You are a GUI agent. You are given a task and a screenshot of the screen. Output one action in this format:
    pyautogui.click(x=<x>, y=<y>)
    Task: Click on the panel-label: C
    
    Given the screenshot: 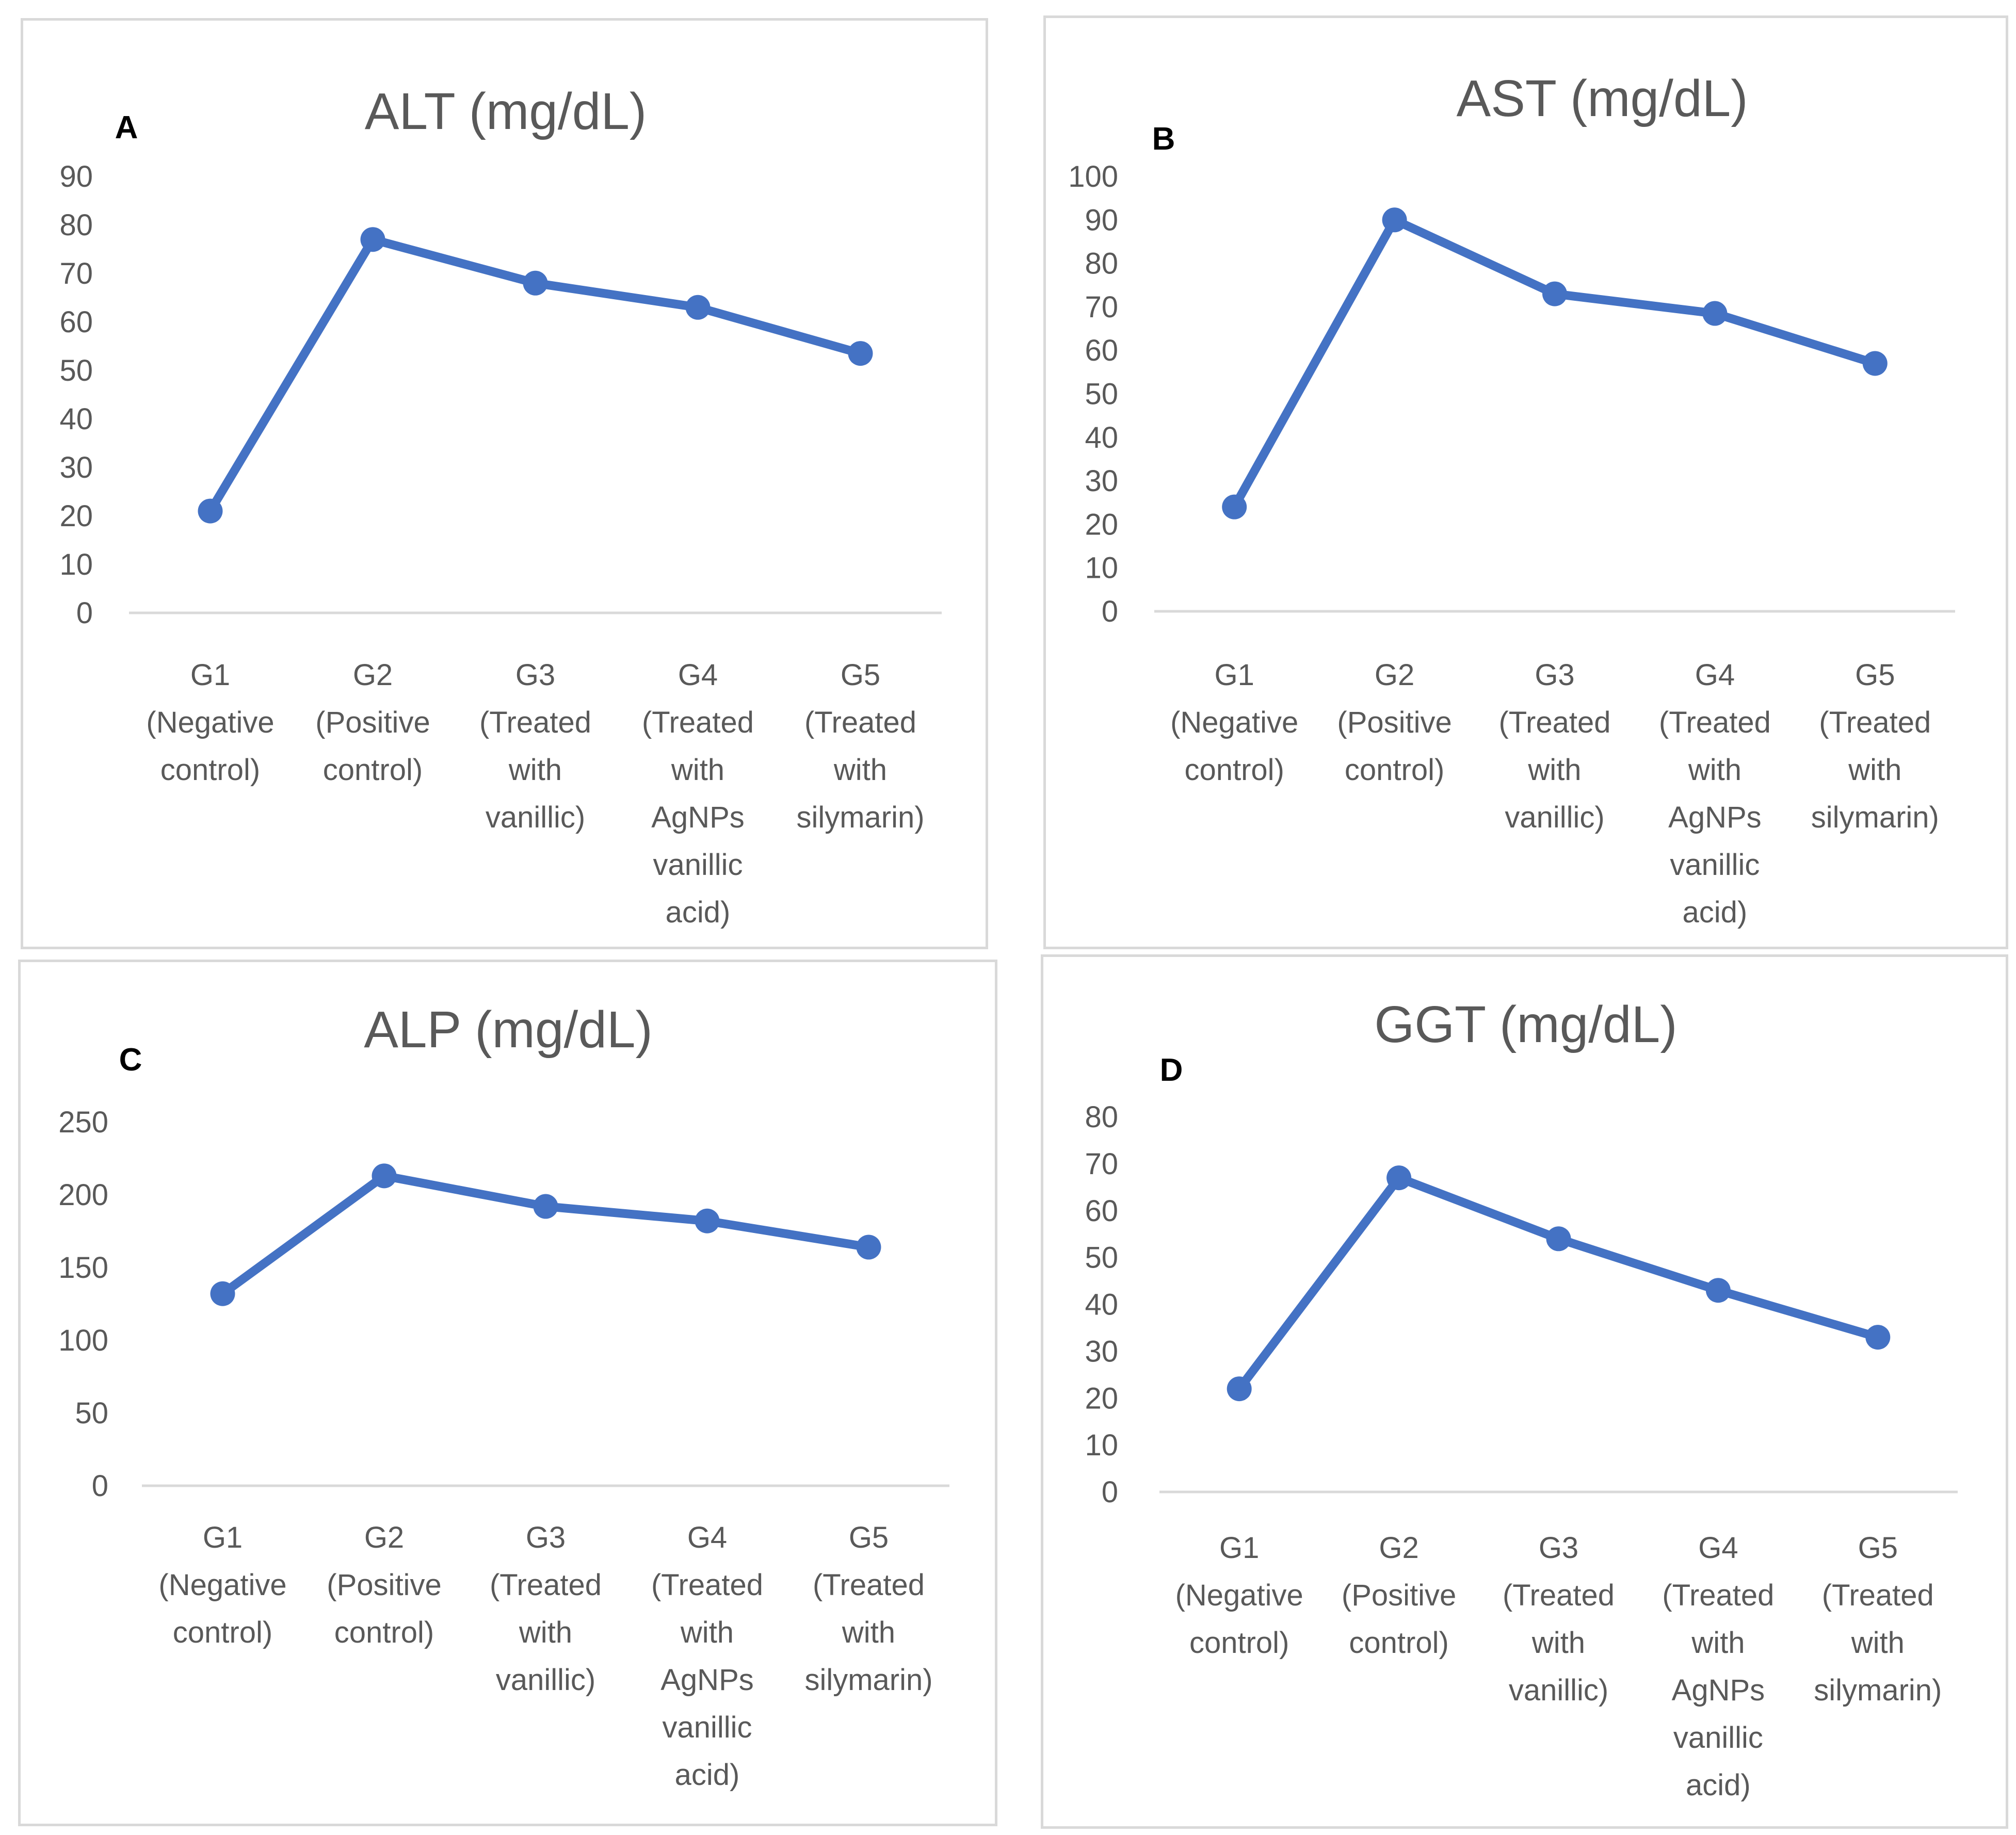 What is the action you would take?
    pyautogui.click(x=131, y=1060)
    